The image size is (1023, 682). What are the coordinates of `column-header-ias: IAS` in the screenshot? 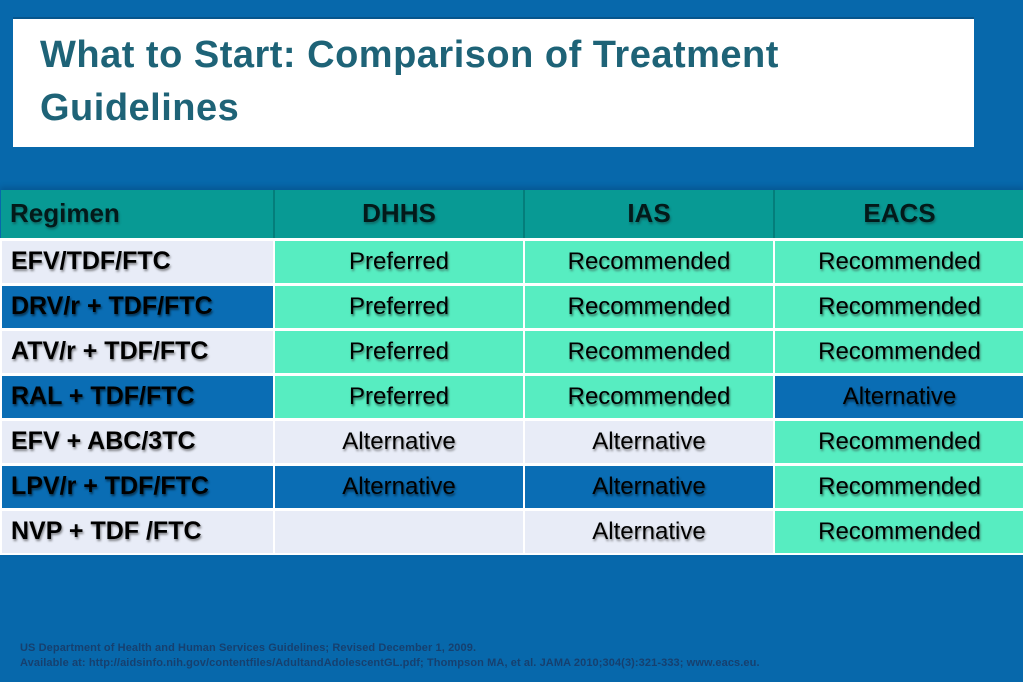 It's located at (649, 215).